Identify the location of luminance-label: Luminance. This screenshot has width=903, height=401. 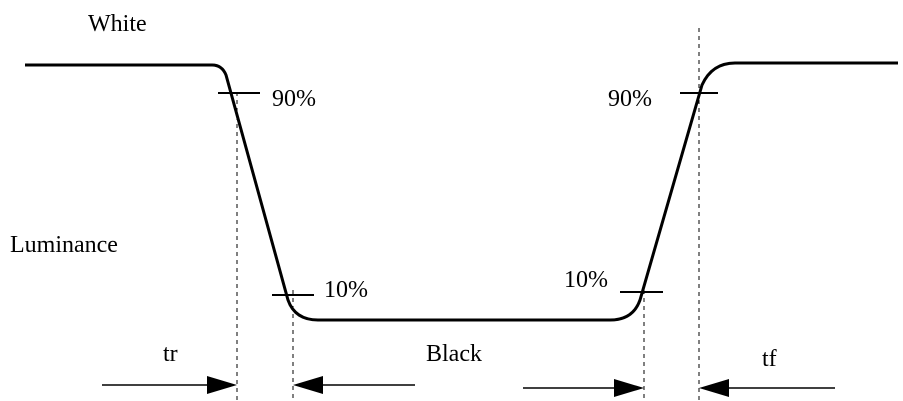
(64, 245).